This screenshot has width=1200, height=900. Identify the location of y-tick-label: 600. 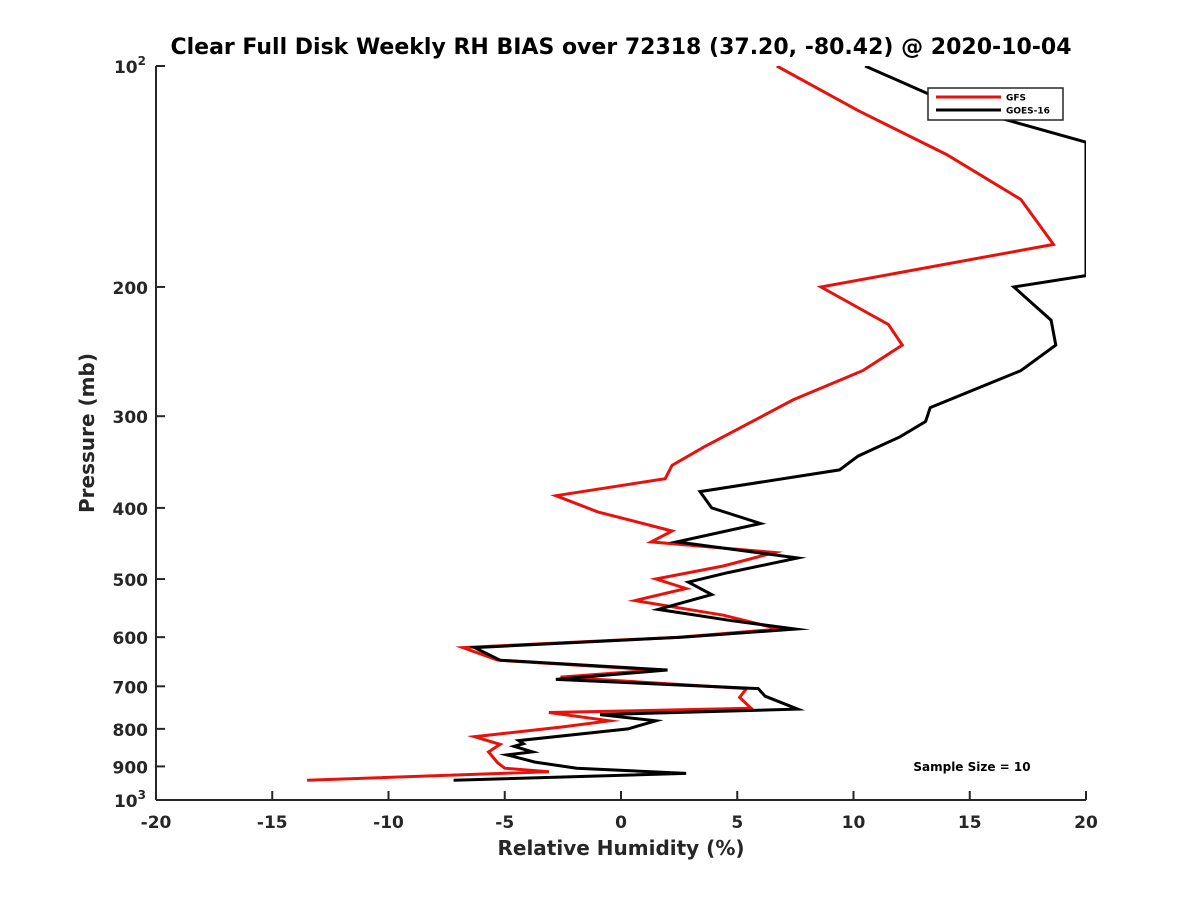
(131, 639).